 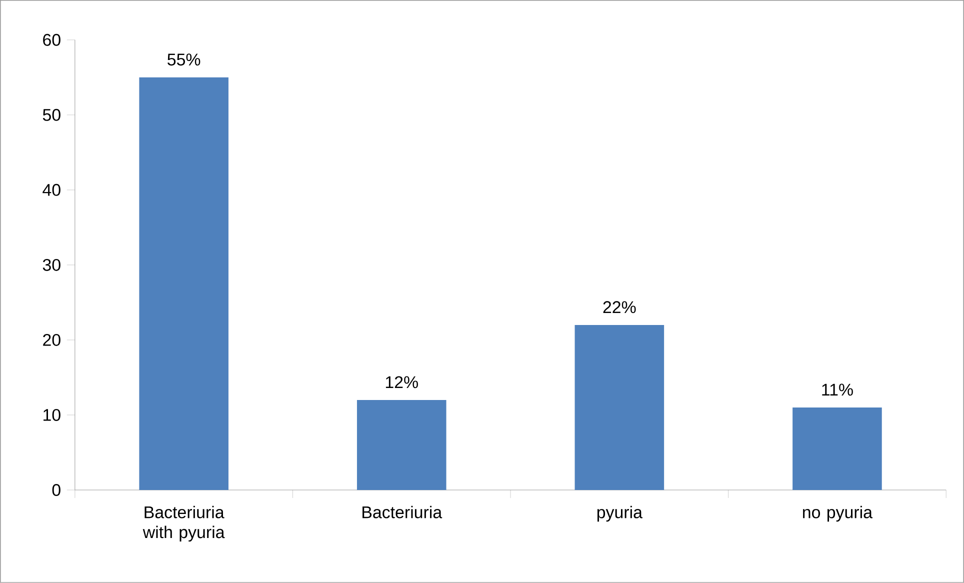 What do you see at coordinates (402, 382) in the screenshot?
I see `data-label: 12%` at bounding box center [402, 382].